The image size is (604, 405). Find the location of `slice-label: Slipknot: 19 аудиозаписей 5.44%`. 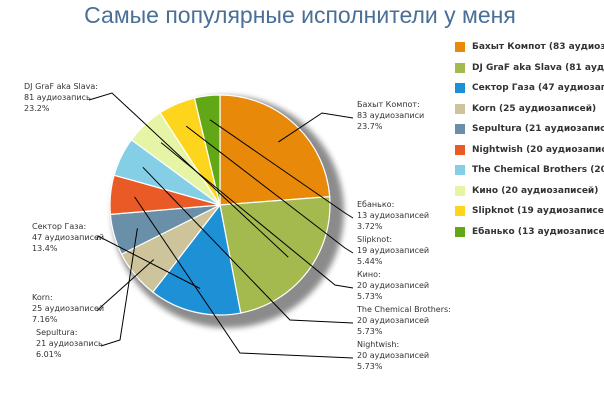

slice-label: Slipknot: 19 аудиозаписей 5.44% is located at coordinates (393, 250).